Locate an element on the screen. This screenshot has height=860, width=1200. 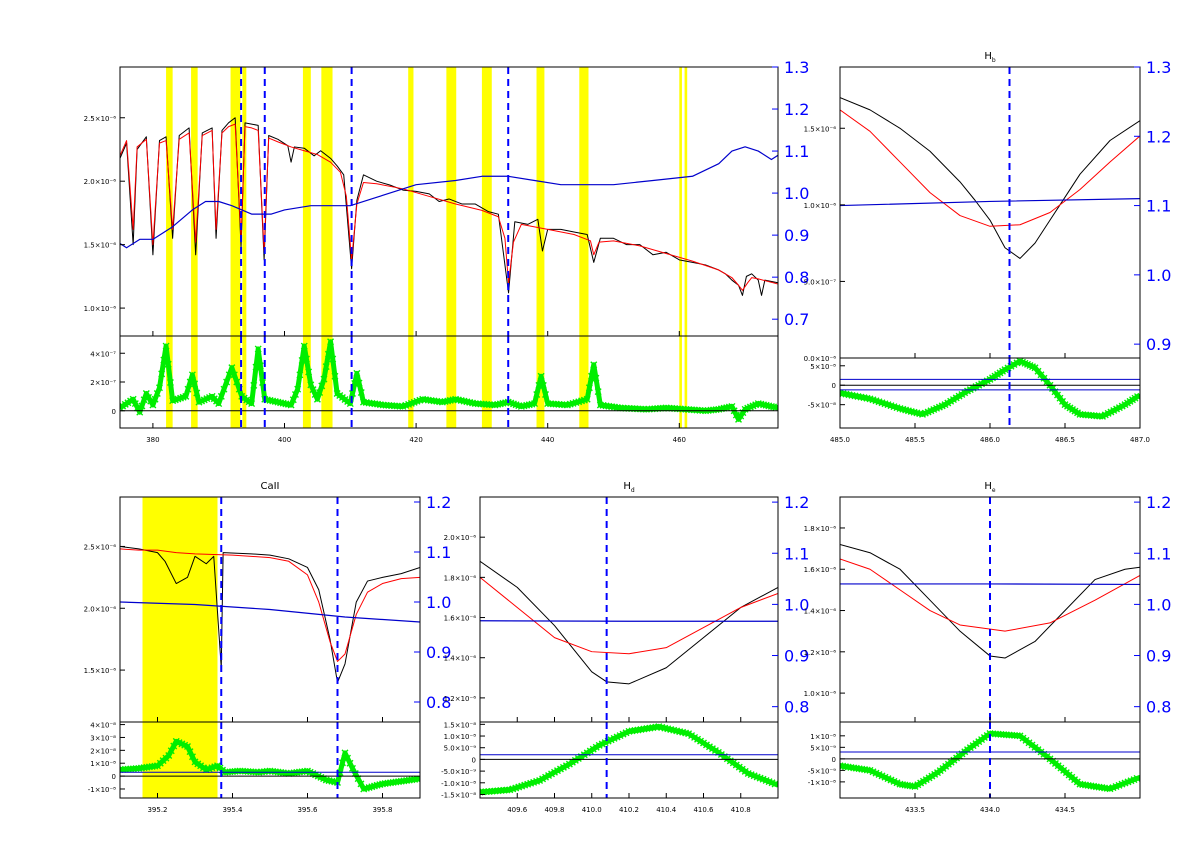
residual-curve is located at coordinates (449, 380).